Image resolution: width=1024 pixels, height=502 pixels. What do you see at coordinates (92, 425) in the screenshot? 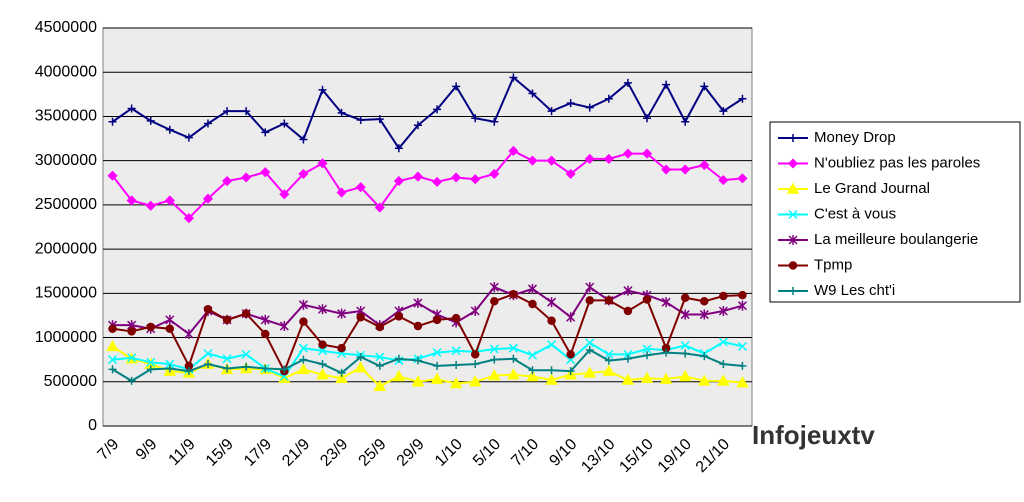
I see `y-tick-label: 0` at bounding box center [92, 425].